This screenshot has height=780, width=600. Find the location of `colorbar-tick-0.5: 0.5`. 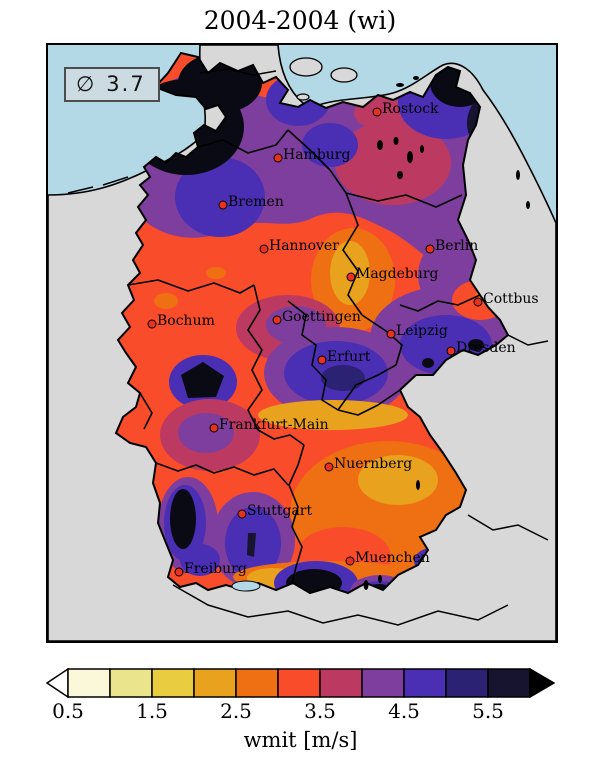

colorbar-tick-0.5: 0.5 is located at coordinates (68, 711).